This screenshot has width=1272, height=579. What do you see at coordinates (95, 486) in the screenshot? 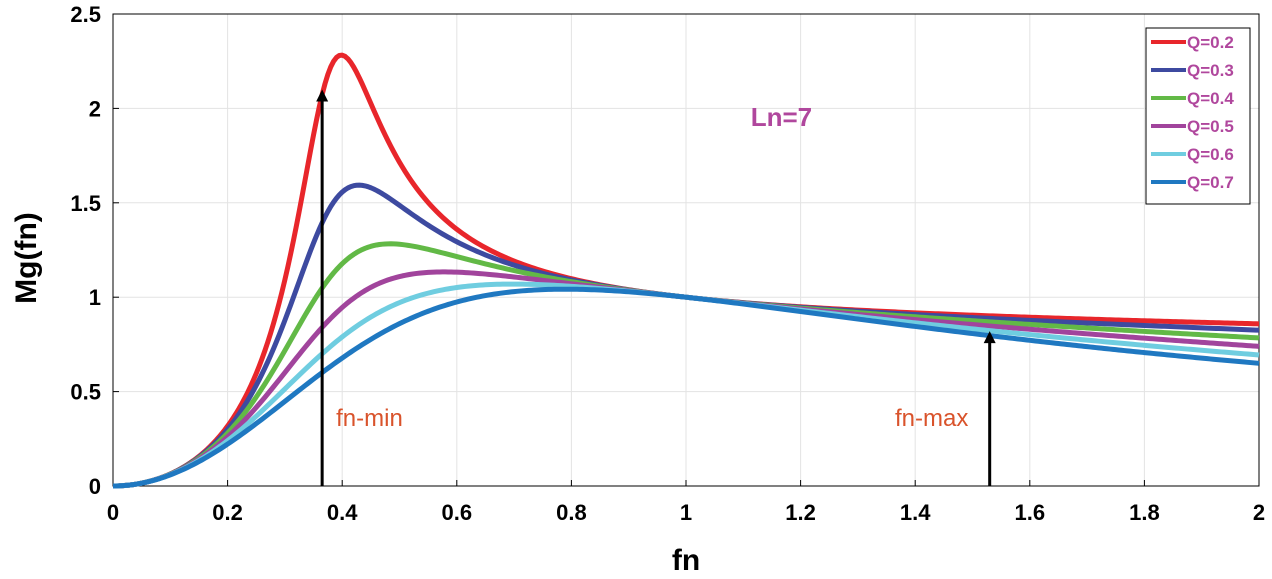
I see `y-tick-label: 0` at bounding box center [95, 486].